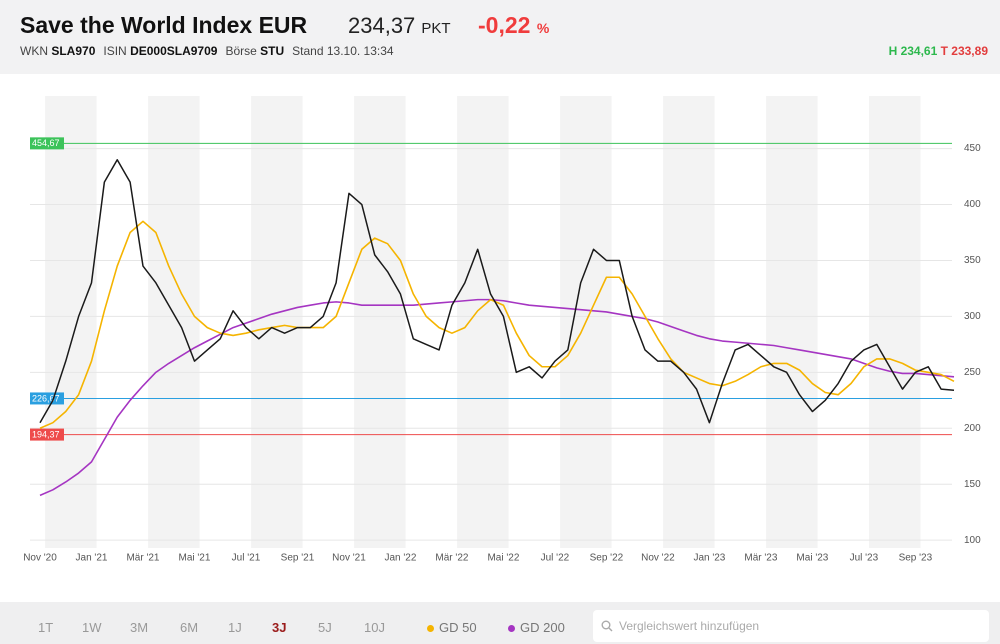 The width and height of the screenshot is (1000, 644). Describe the element at coordinates (972, 484) in the screenshot. I see `y-tick-label: 150` at that location.